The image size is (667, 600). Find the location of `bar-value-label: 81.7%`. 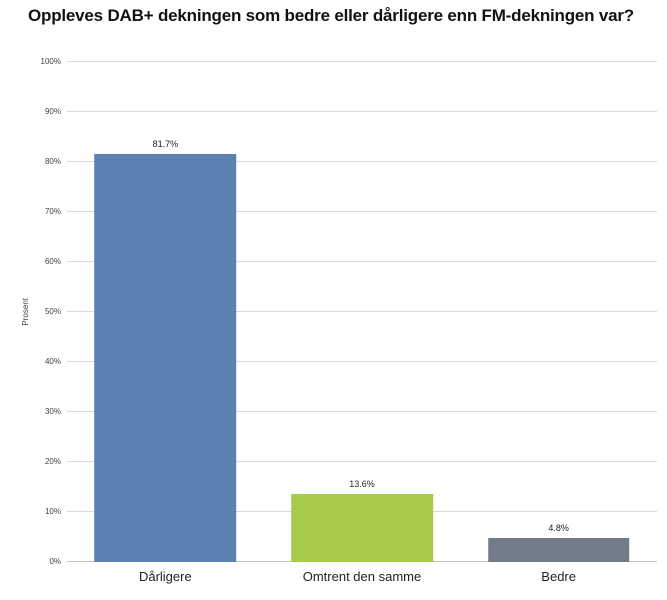

bar-value-label: 81.7% is located at coordinates (165, 143).